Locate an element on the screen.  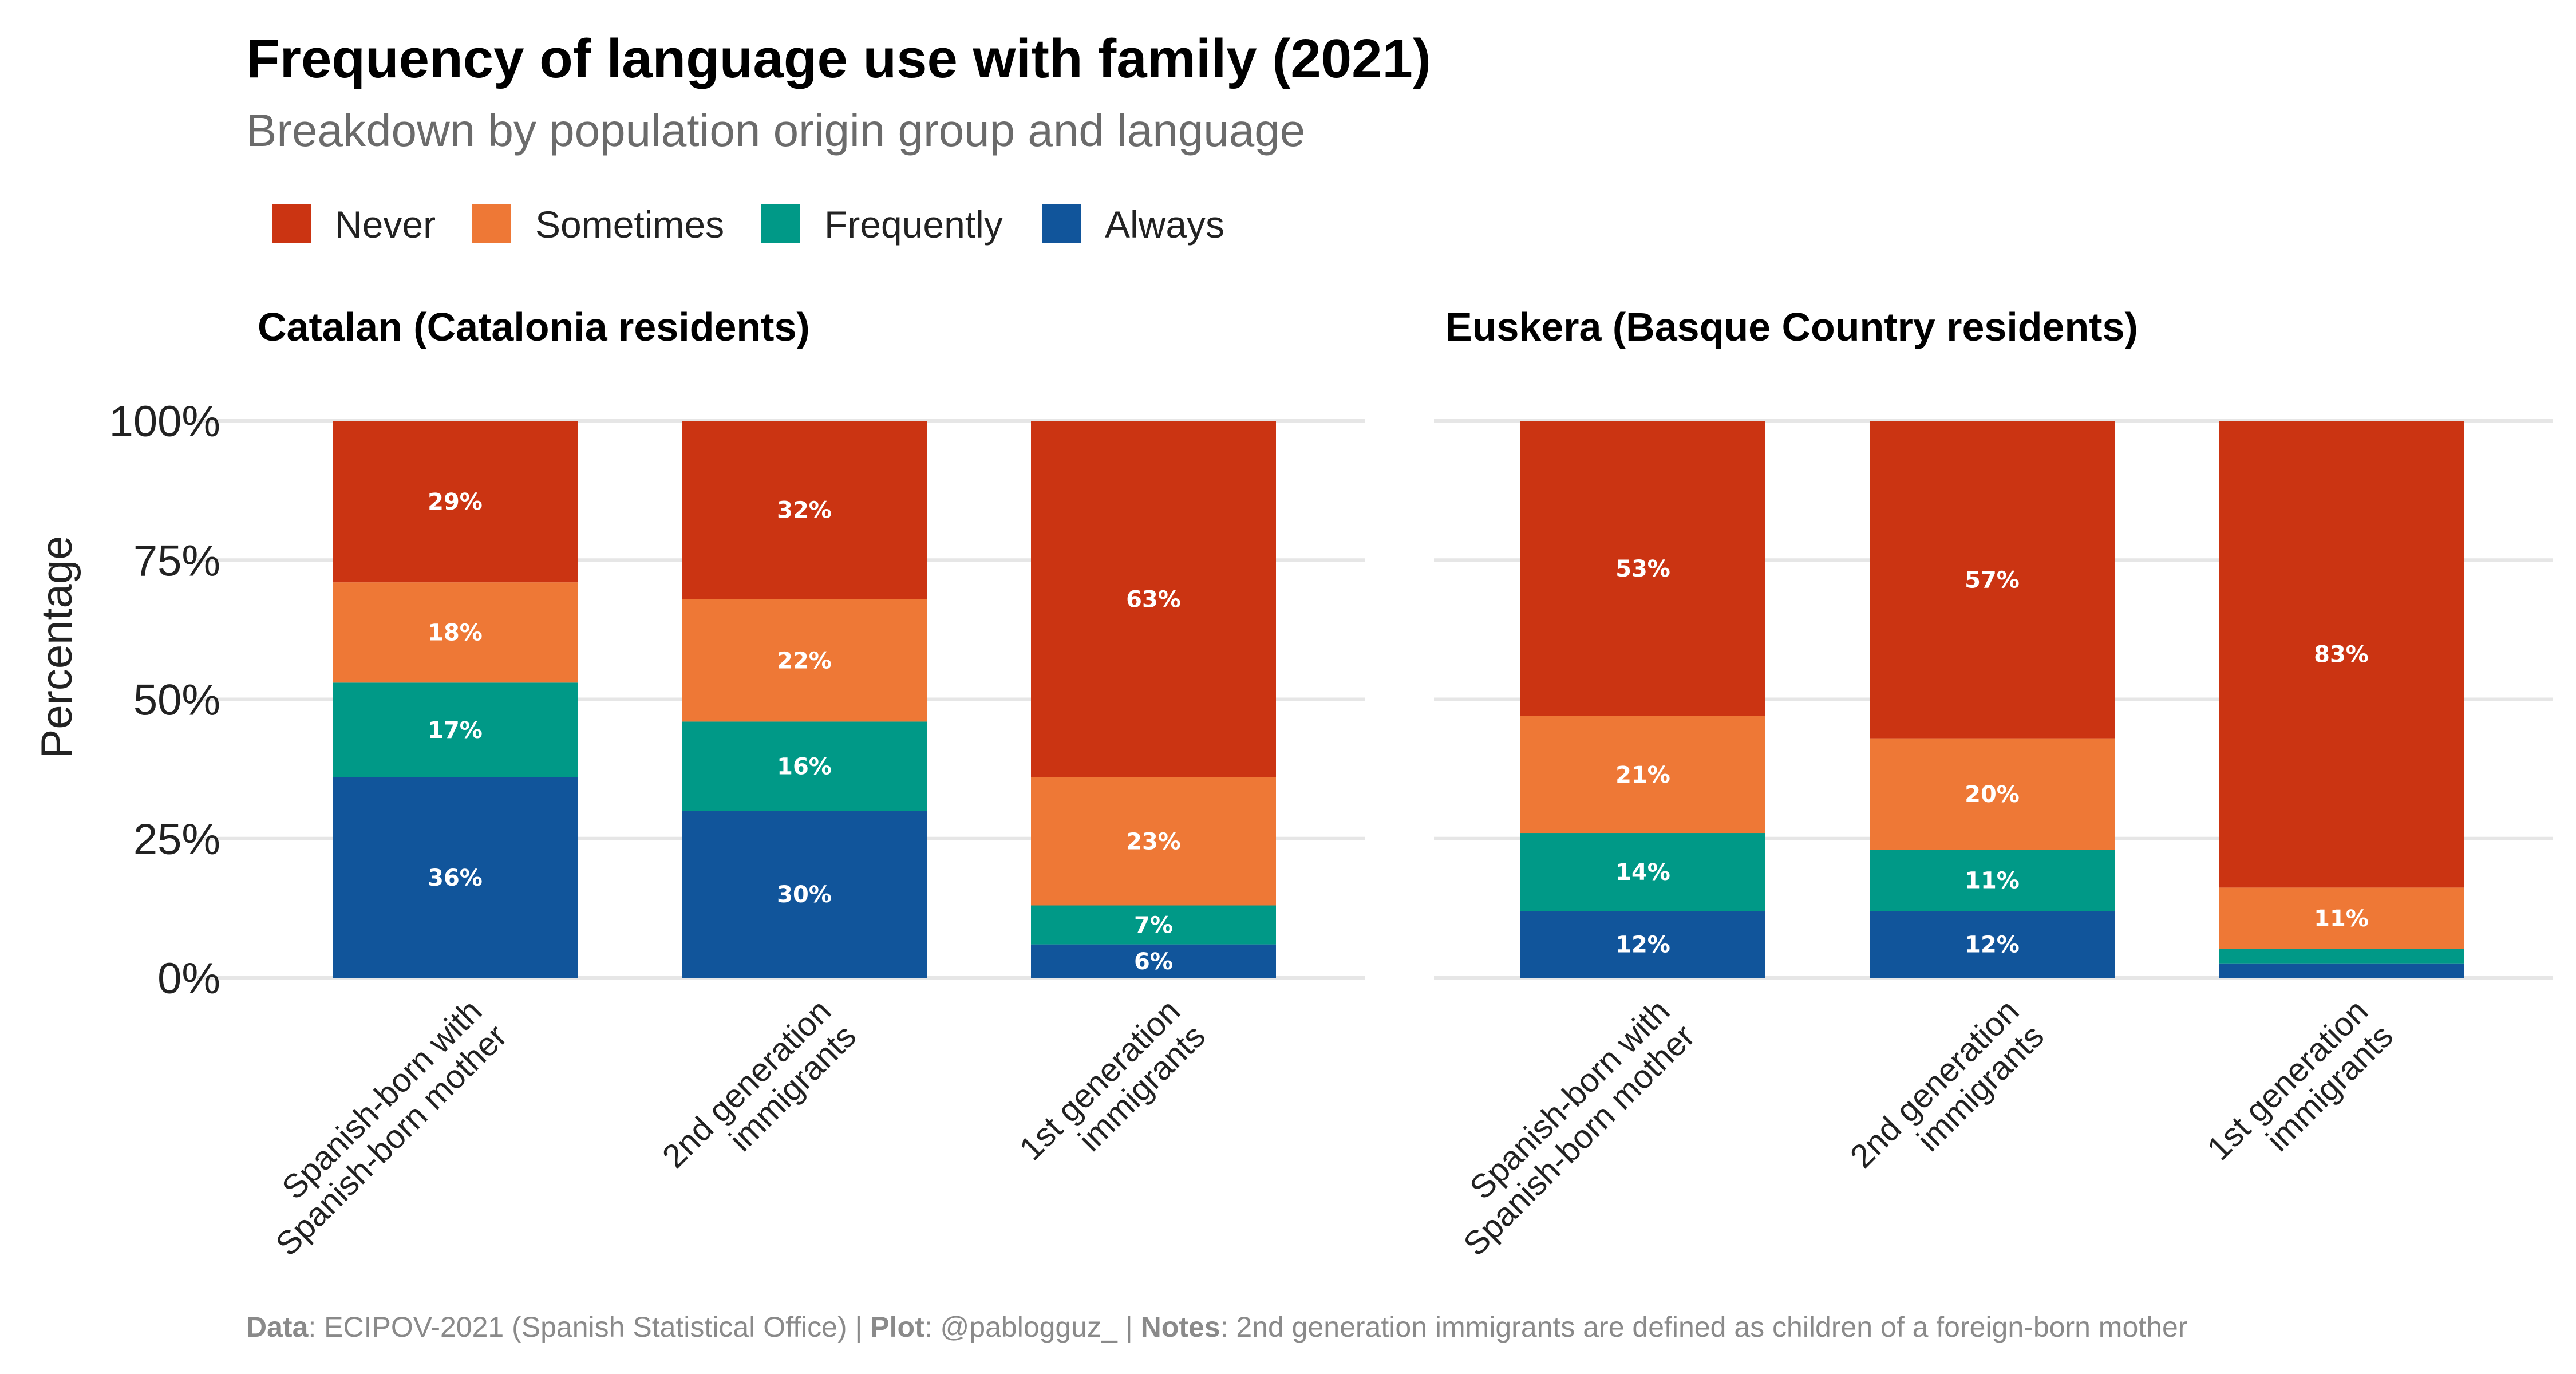
legend-swatch-frequently is located at coordinates (780, 223).